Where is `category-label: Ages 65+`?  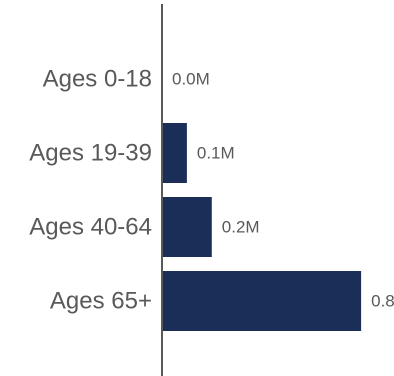
category-label: Ages 65+ is located at coordinates (101, 301).